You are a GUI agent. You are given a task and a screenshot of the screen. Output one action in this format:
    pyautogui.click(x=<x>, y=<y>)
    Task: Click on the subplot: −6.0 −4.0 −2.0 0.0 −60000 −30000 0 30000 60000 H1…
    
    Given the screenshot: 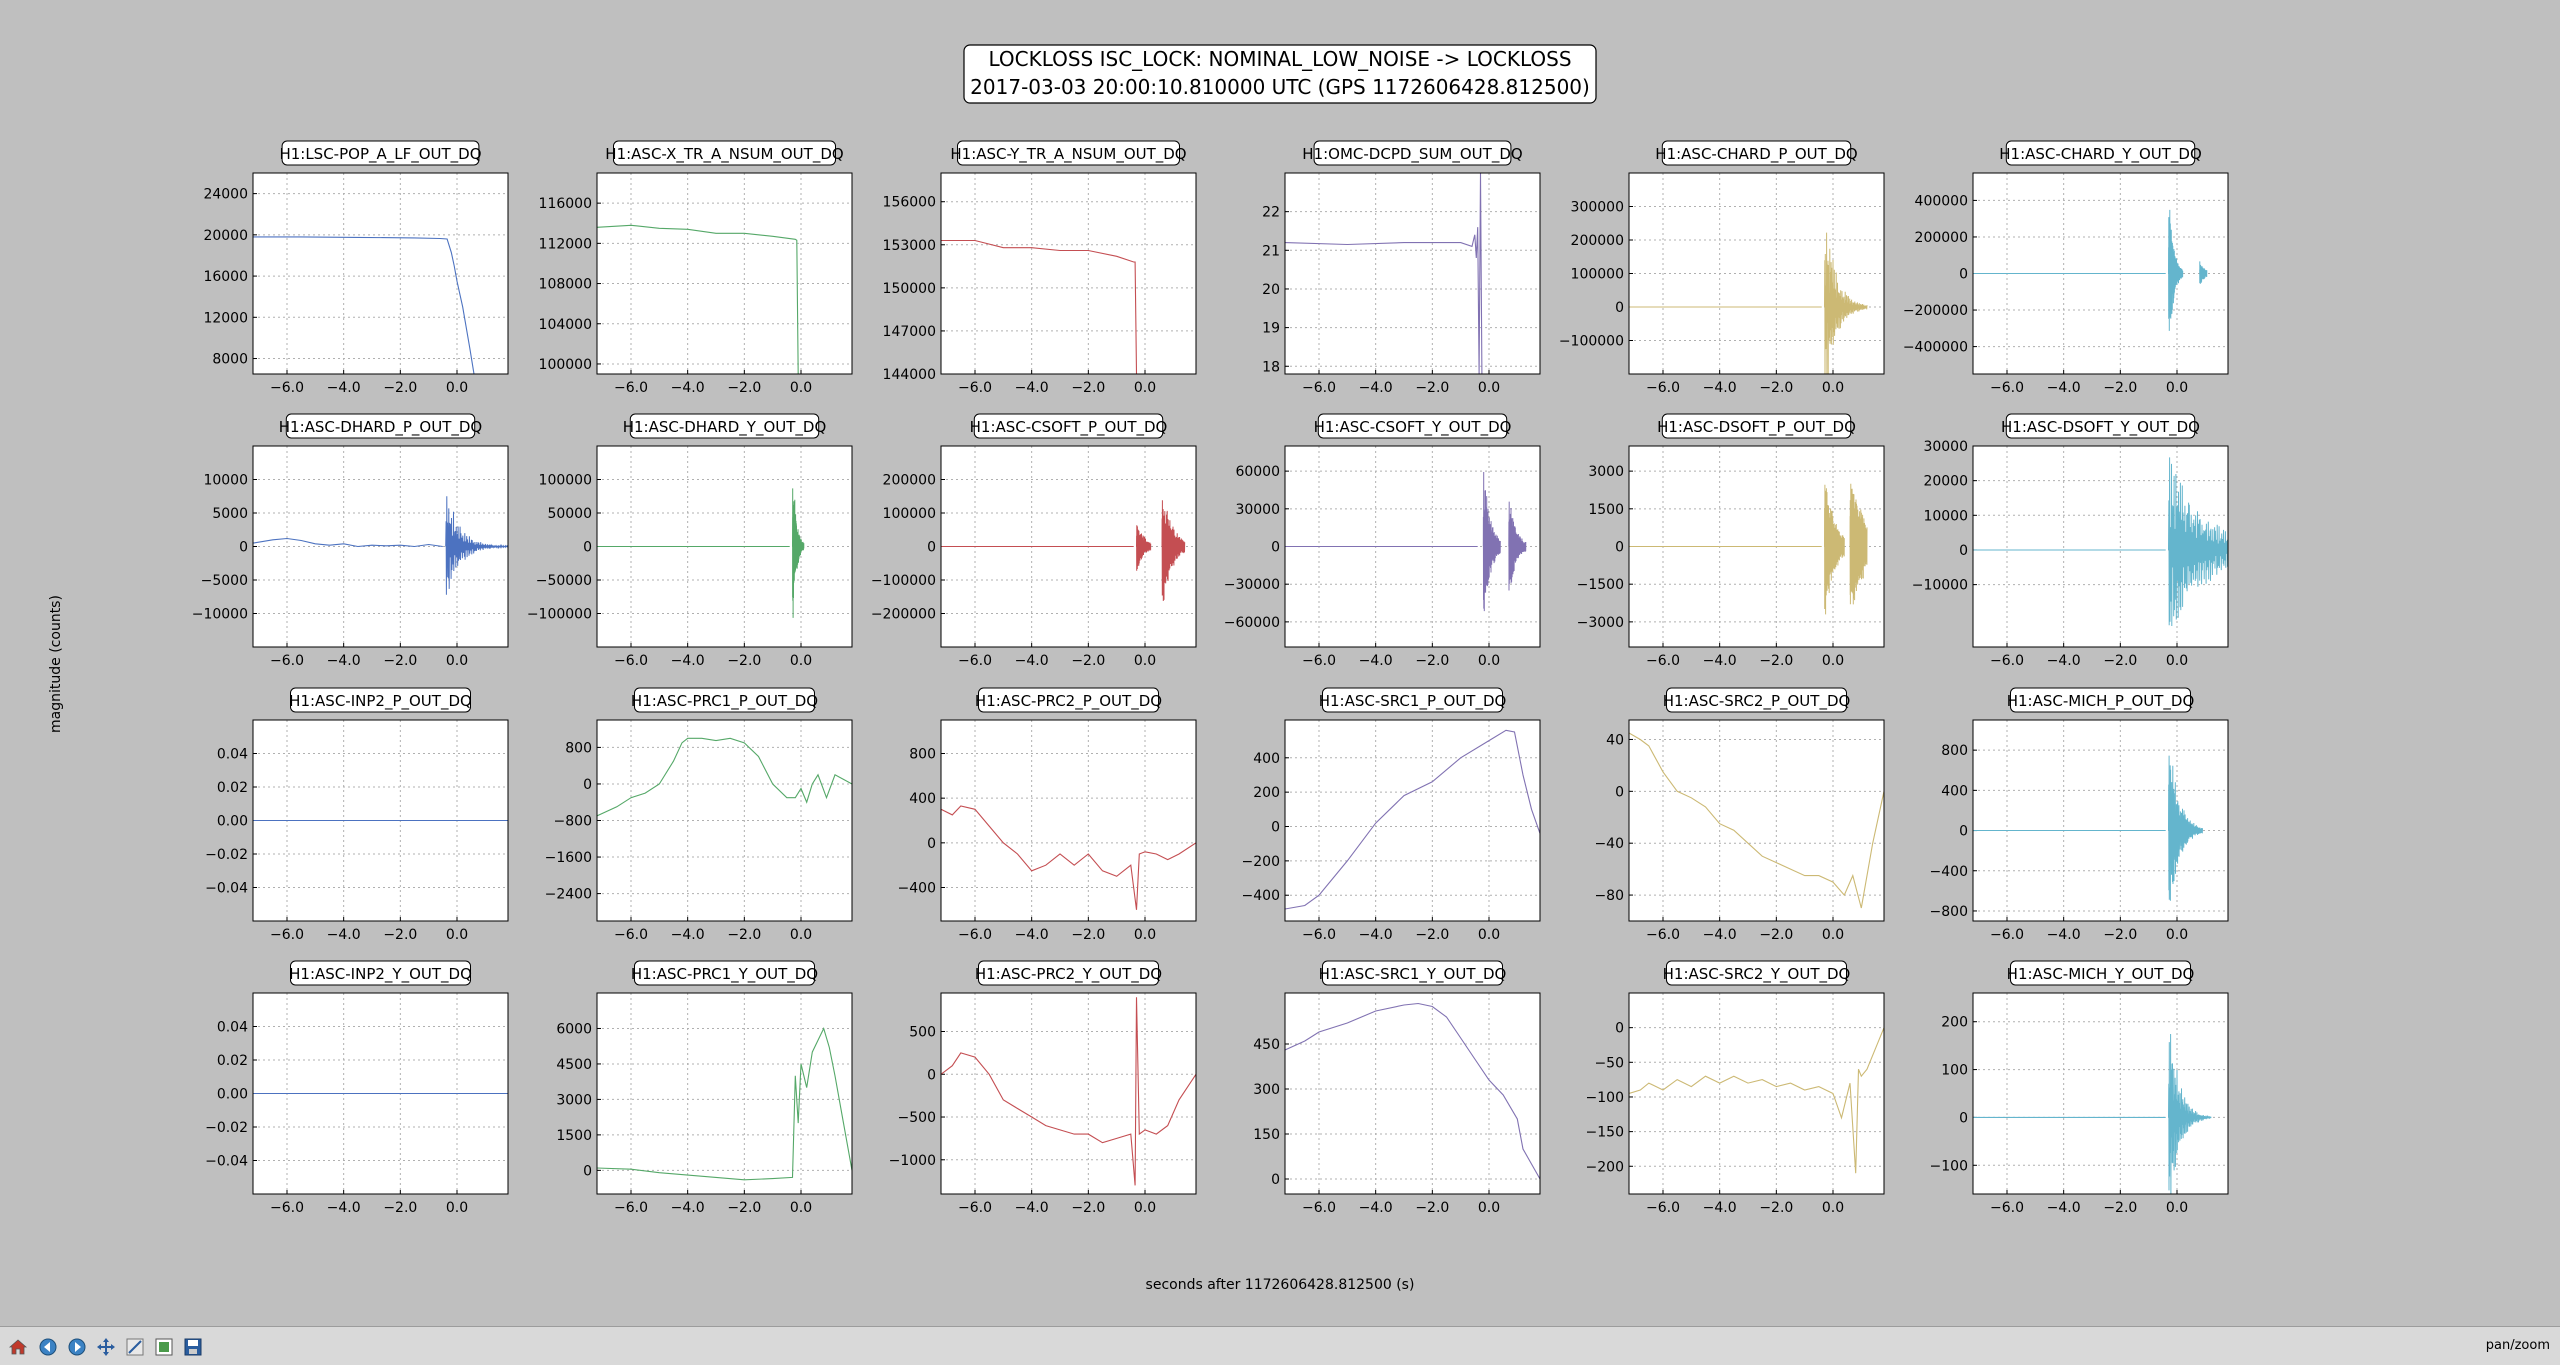 What is the action you would take?
    pyautogui.click(x=1382, y=541)
    